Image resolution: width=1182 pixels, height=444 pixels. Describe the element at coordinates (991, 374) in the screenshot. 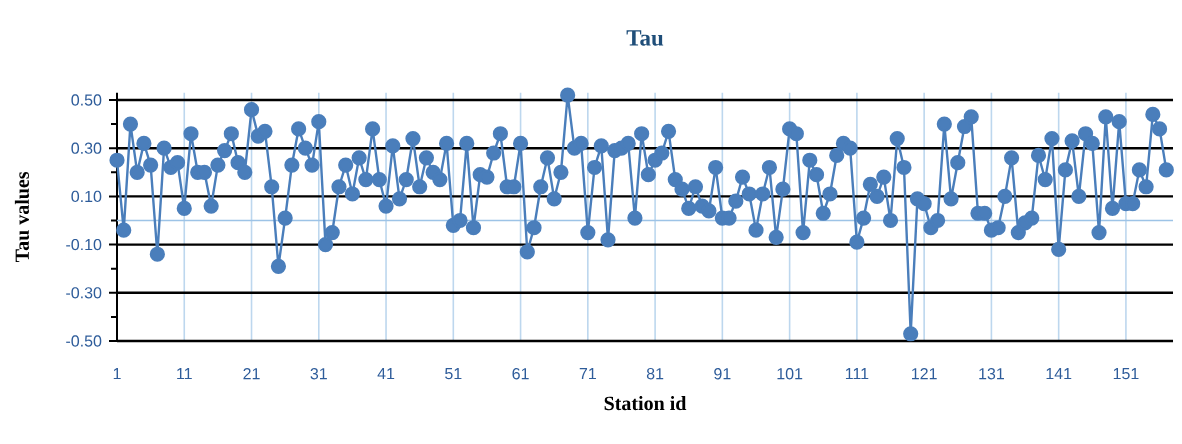

I see `x-tick-label: 131` at that location.